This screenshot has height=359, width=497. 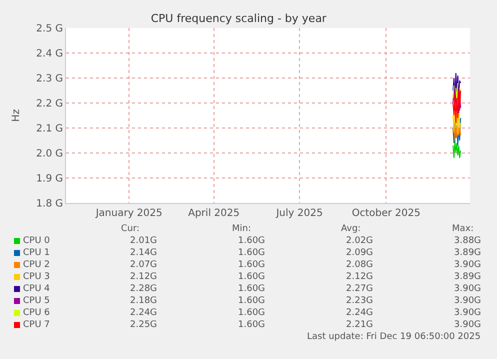 What do you see at coordinates (468, 241) in the screenshot?
I see `text: 3.88G` at bounding box center [468, 241].